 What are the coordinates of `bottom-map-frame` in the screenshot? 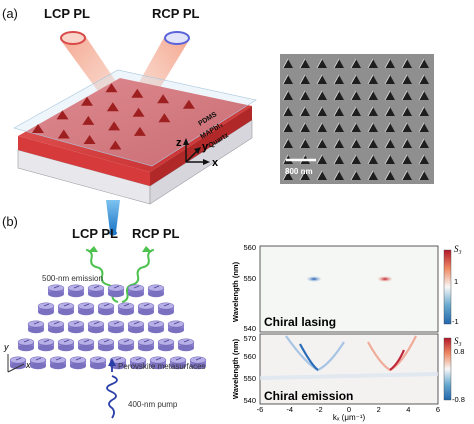 It's located at (349, 369).